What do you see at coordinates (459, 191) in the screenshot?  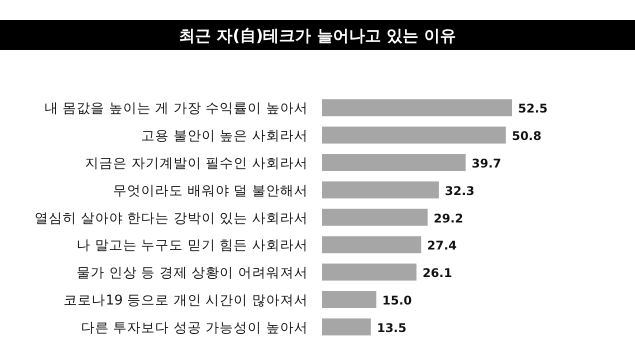 I see `data-label: 32.3` at bounding box center [459, 191].